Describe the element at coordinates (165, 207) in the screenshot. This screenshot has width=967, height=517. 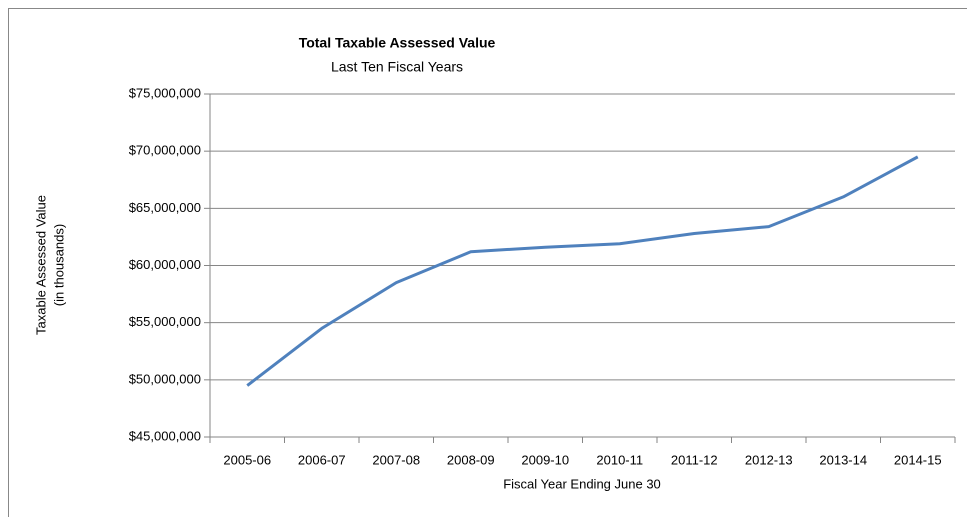
I see `y-tick-label: $65,000,000` at that location.